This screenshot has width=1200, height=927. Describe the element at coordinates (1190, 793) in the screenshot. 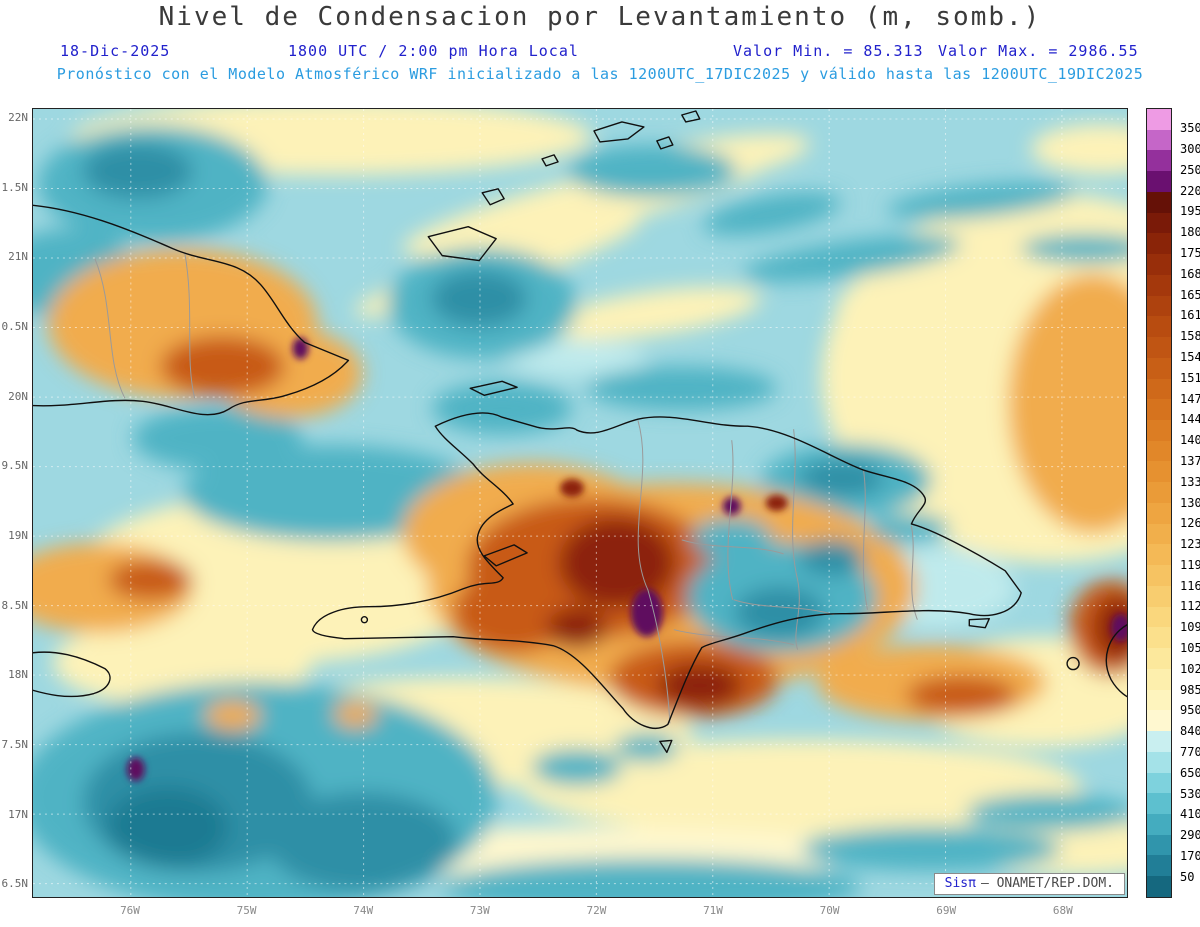

I see `colorbar-label: 530` at that location.